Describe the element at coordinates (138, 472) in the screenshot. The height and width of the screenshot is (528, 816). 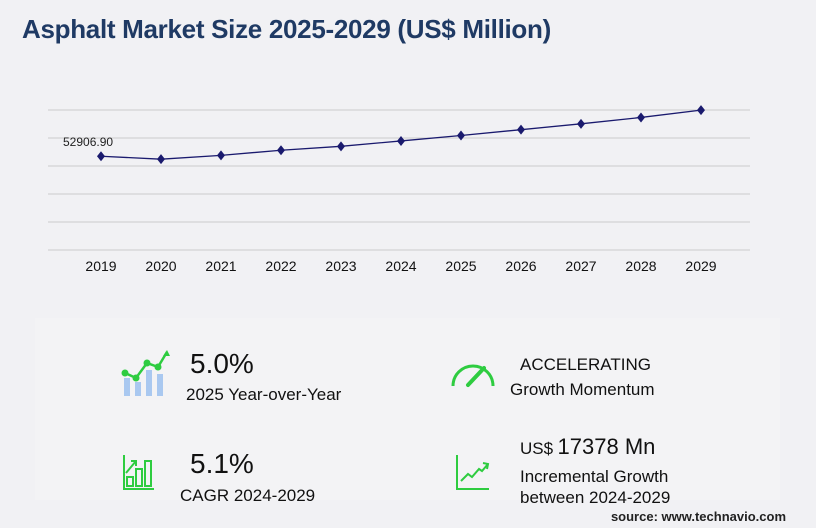
I see `bar-chart-growth-icon` at that location.